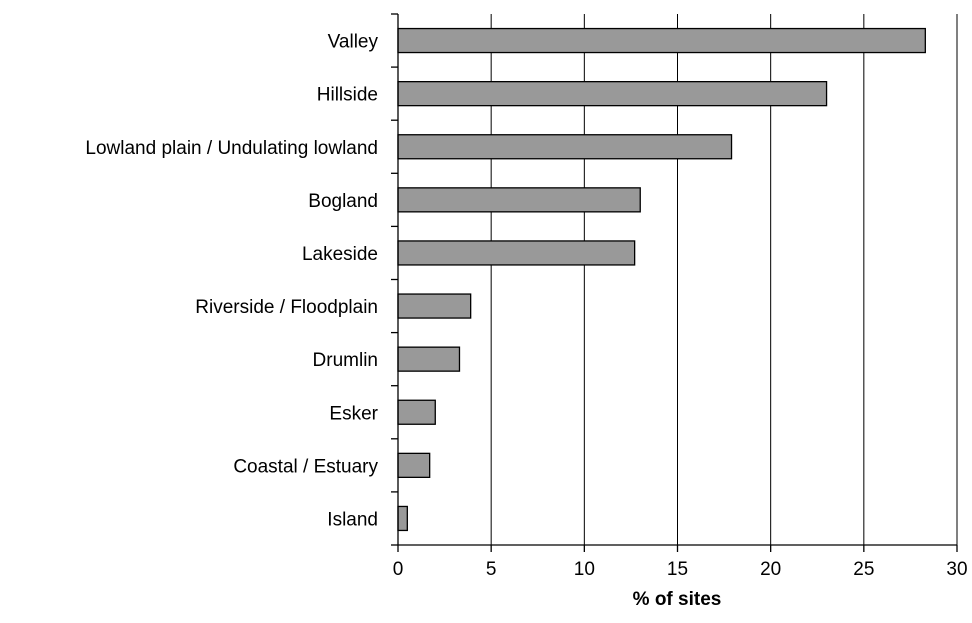 Image resolution: width=972 pixels, height=623 pixels. I want to click on category-label-6: Drumlin, so click(345, 360).